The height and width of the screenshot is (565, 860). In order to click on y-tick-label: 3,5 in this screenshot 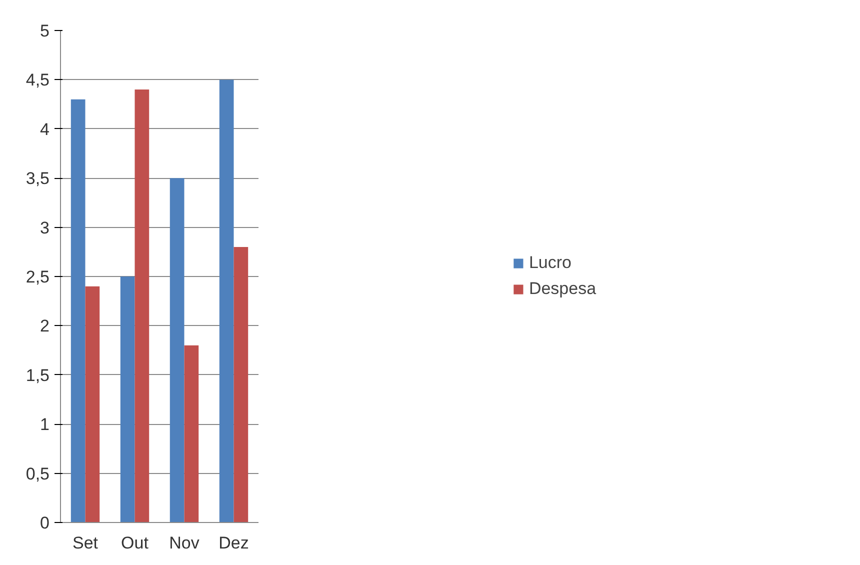, I will do `click(38, 178)`.